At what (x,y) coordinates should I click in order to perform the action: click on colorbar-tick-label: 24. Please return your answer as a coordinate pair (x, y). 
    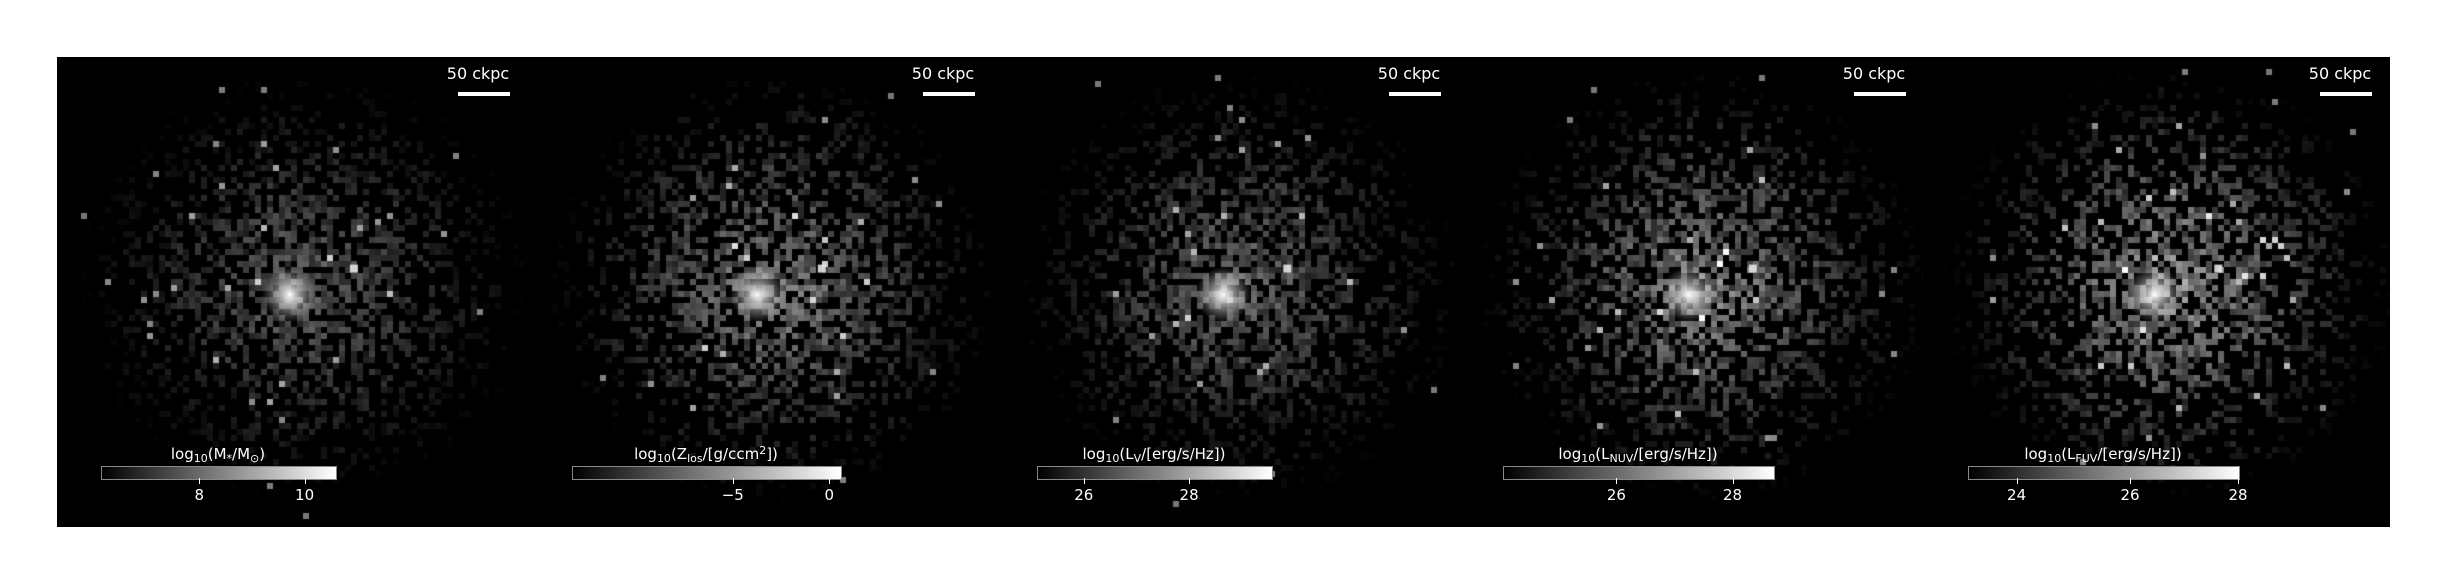
    Looking at the image, I should click on (2017, 495).